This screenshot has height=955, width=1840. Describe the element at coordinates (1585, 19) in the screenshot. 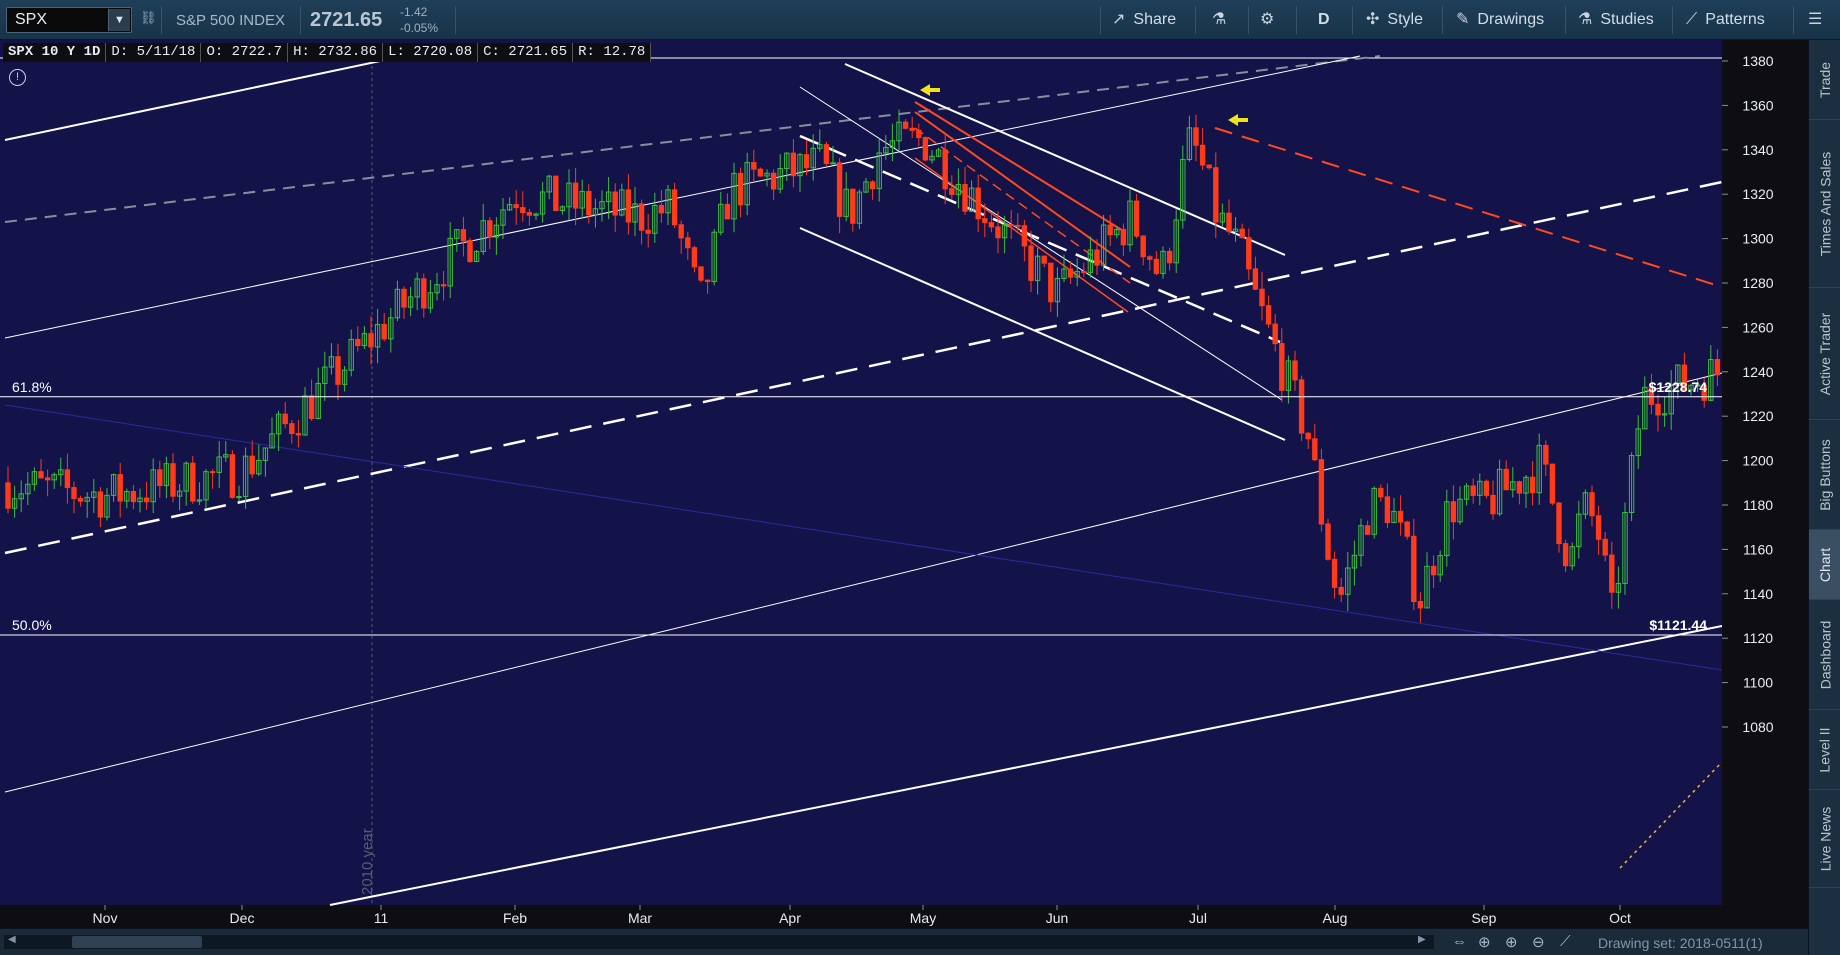

I see `flask-icon: ⚗` at that location.